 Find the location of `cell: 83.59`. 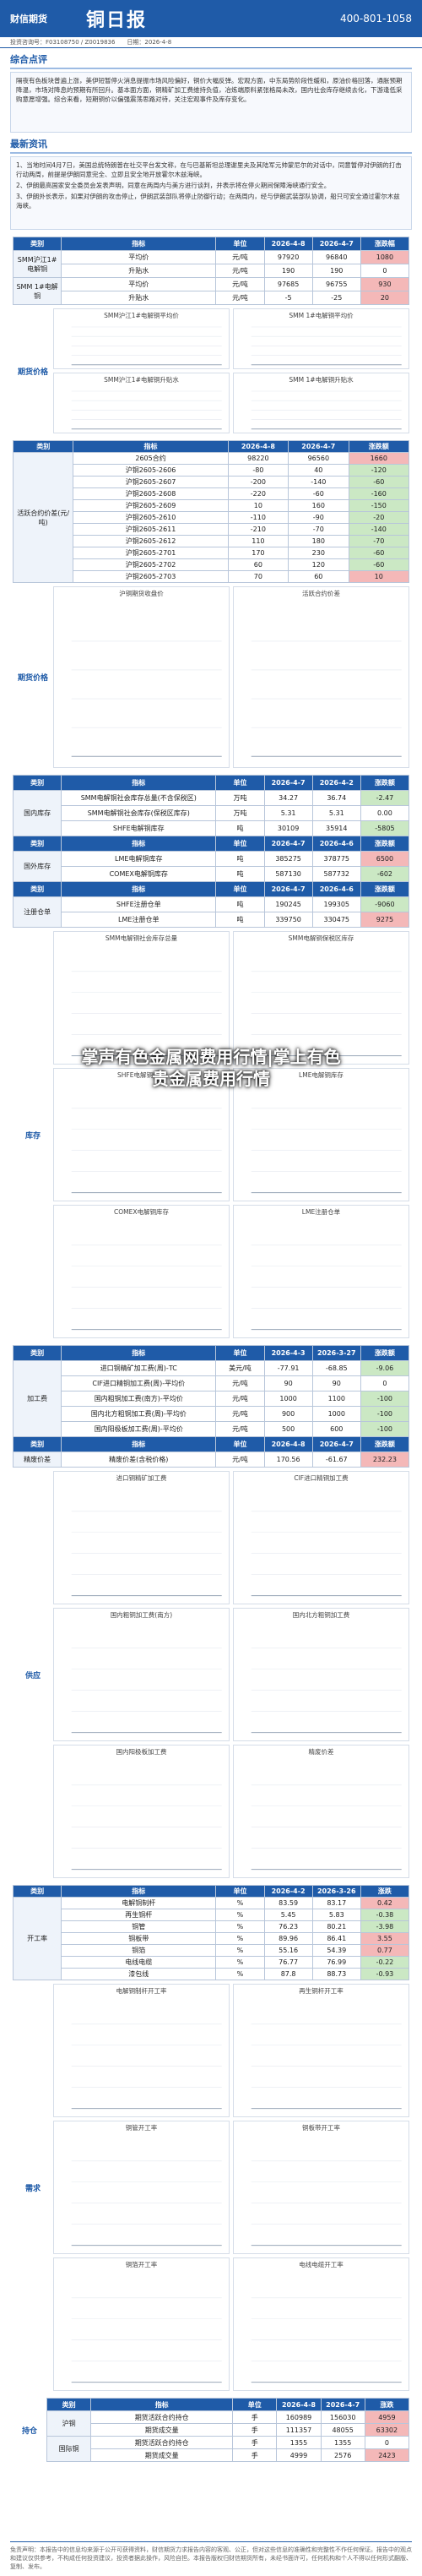

cell: 83.59 is located at coordinates (288, 1903).